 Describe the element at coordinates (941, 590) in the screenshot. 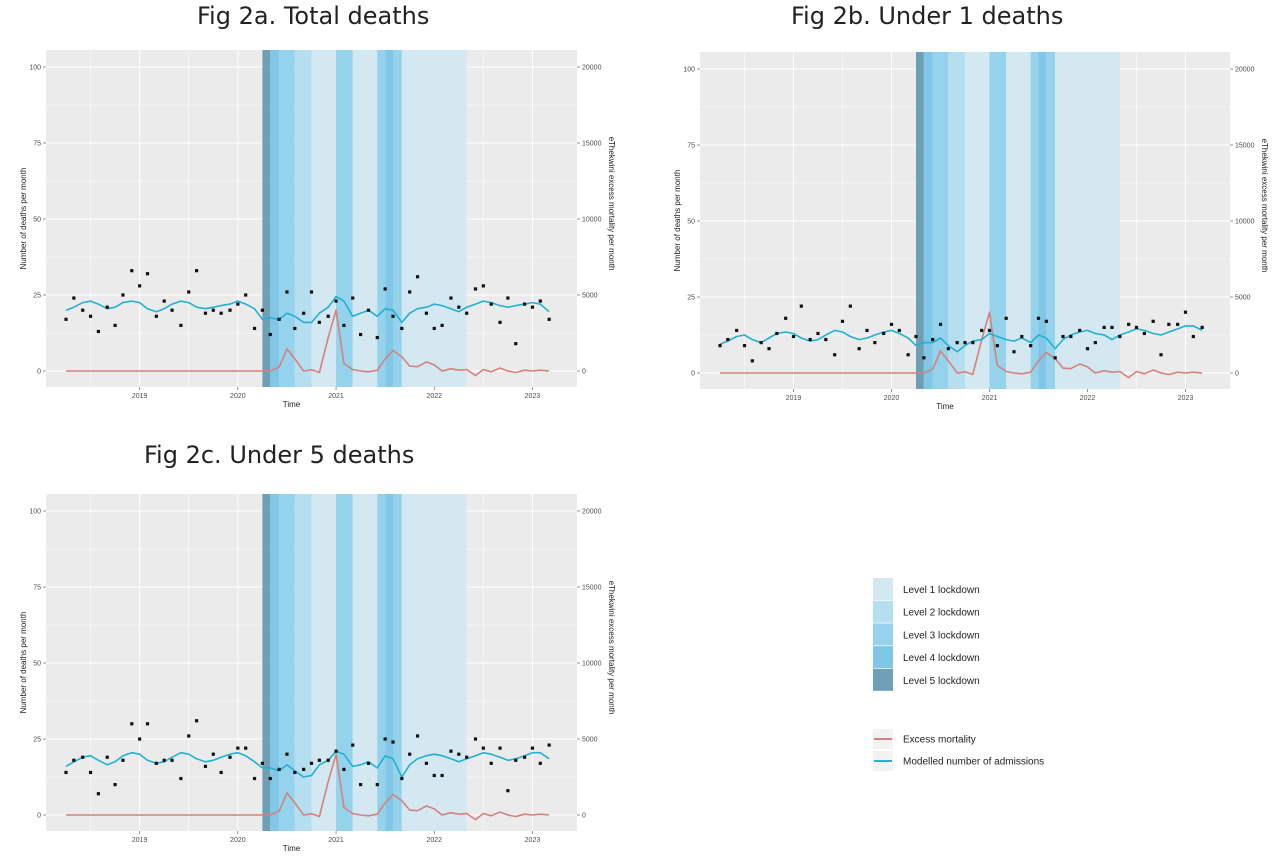

I see `legend-label-level-1: Level 1 lockdown` at that location.